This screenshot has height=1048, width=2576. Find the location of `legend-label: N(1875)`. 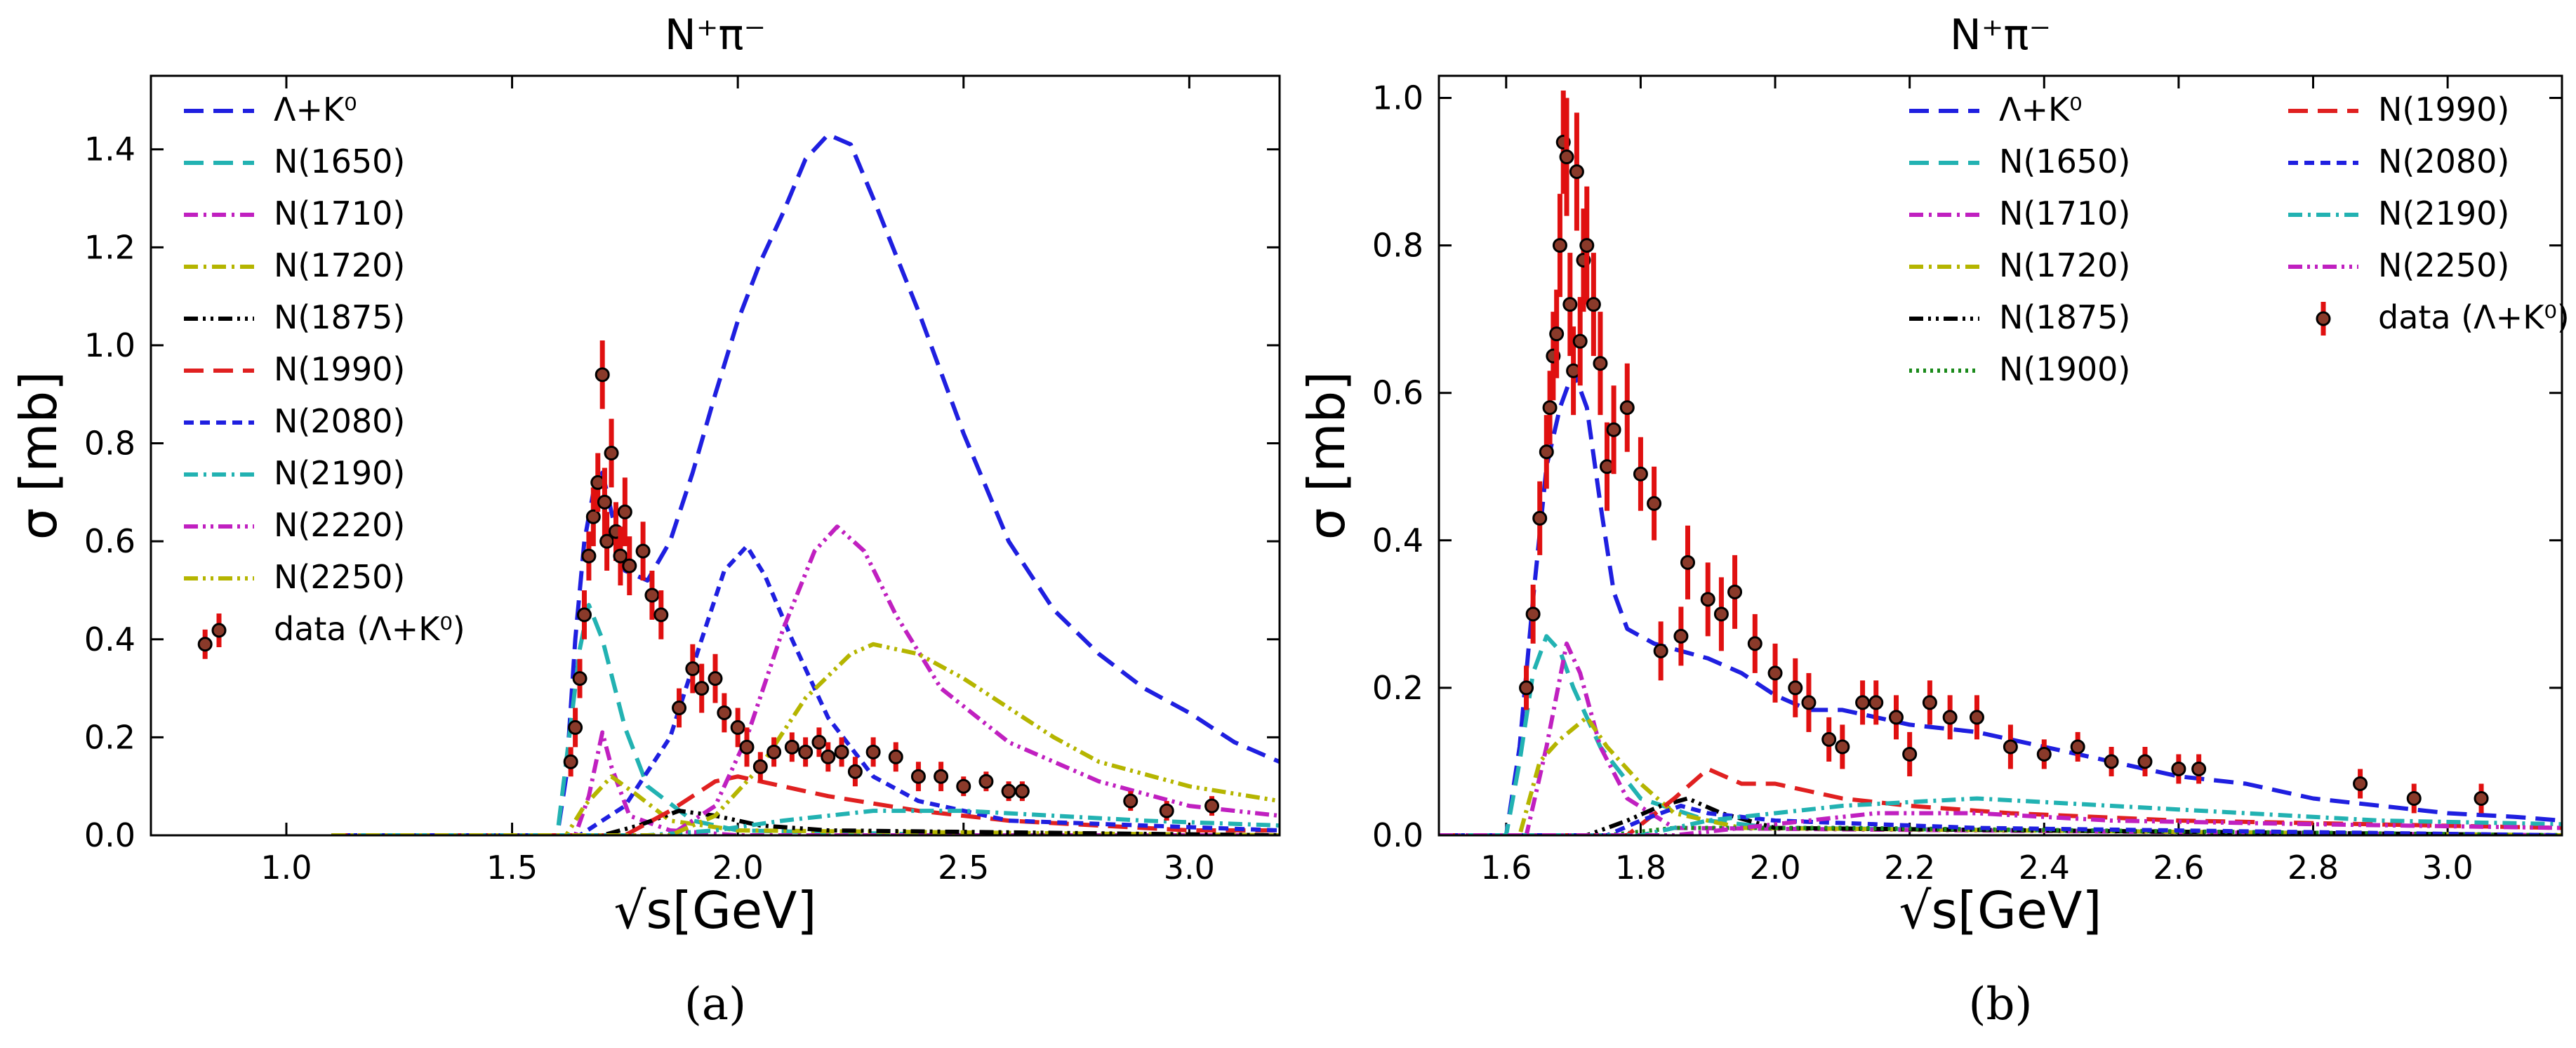

legend-label: N(1875) is located at coordinates (339, 317).